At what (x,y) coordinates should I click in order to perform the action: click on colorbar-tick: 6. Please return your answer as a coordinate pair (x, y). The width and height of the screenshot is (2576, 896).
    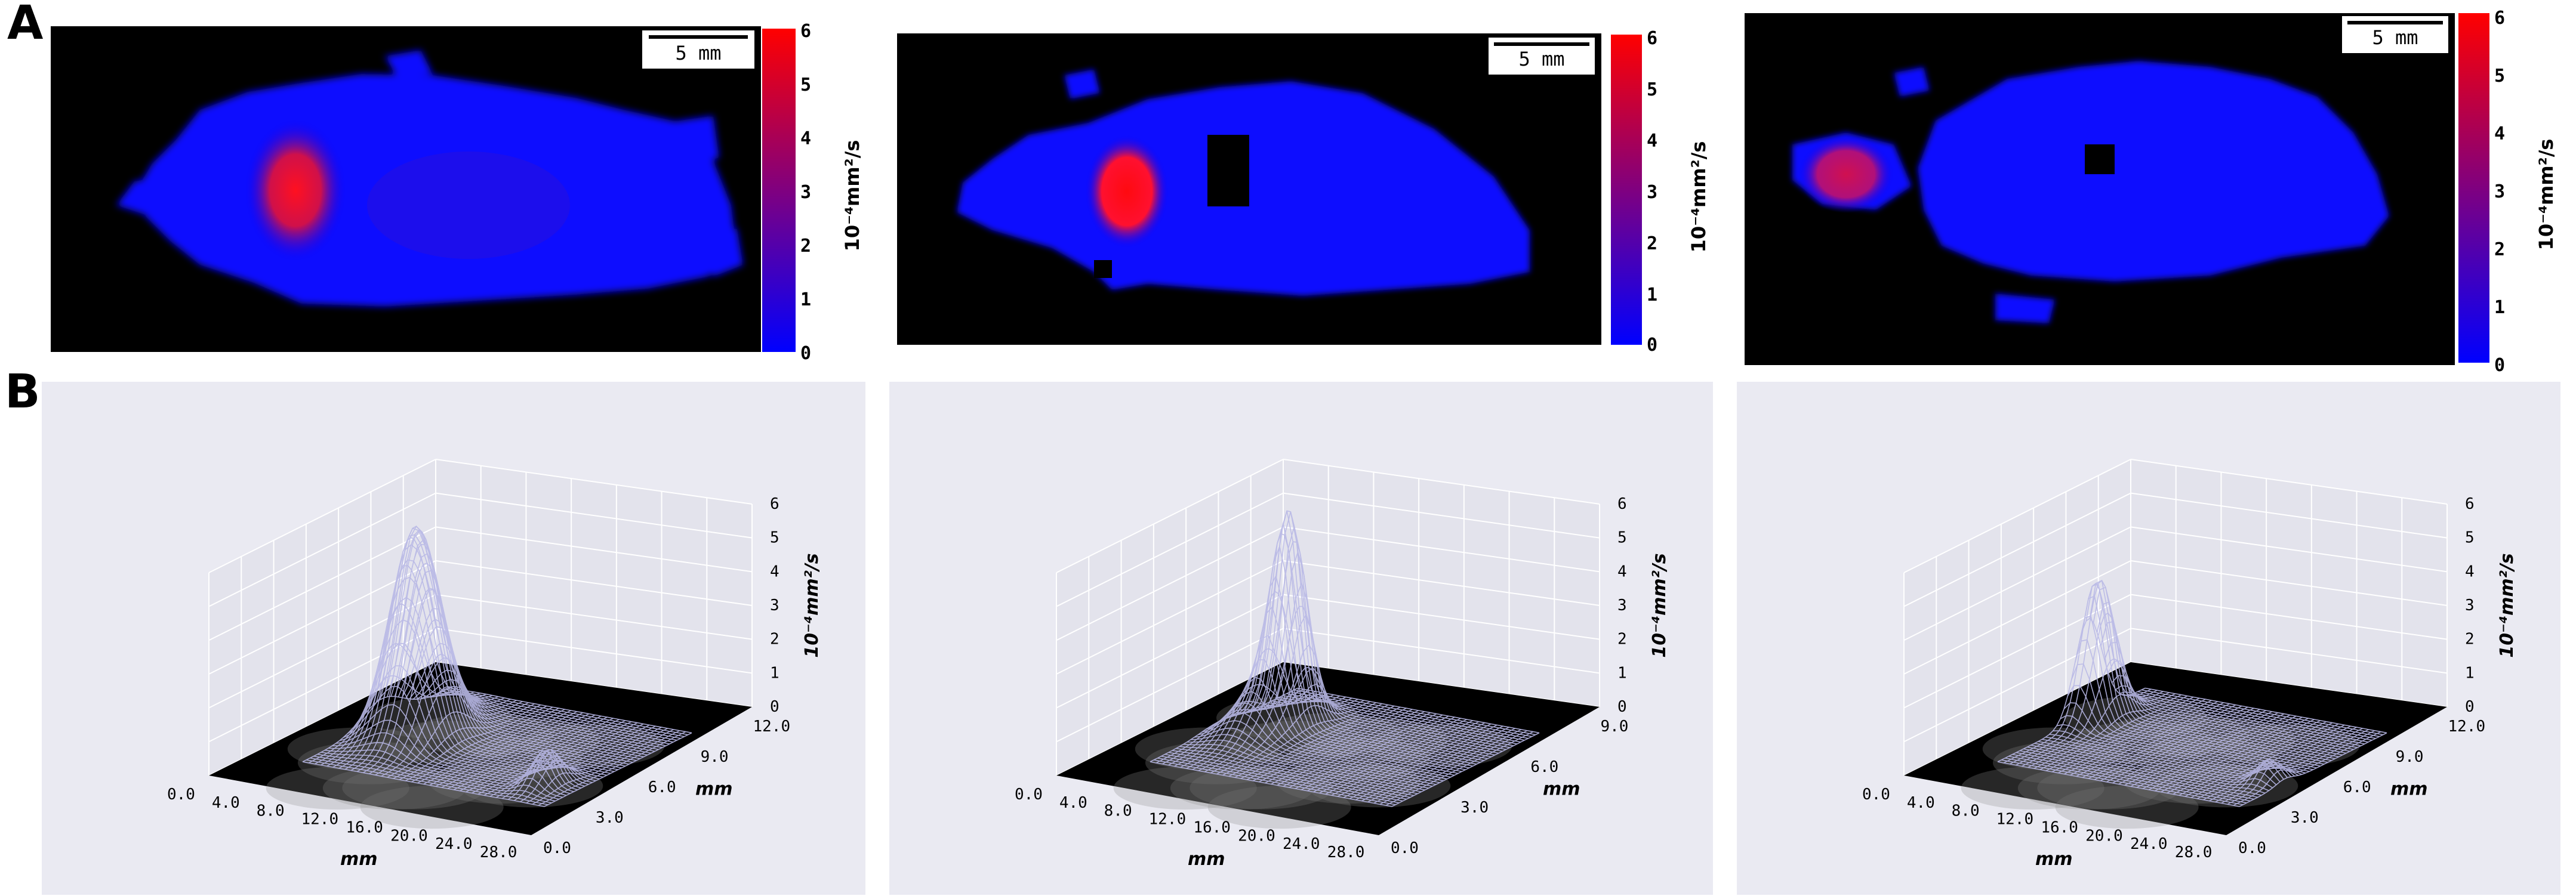
    Looking at the image, I should click on (805, 31).